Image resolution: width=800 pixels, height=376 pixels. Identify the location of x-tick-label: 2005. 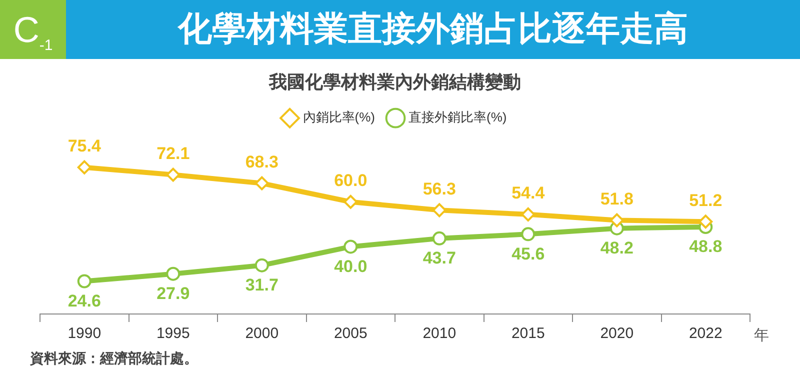
(351, 333).